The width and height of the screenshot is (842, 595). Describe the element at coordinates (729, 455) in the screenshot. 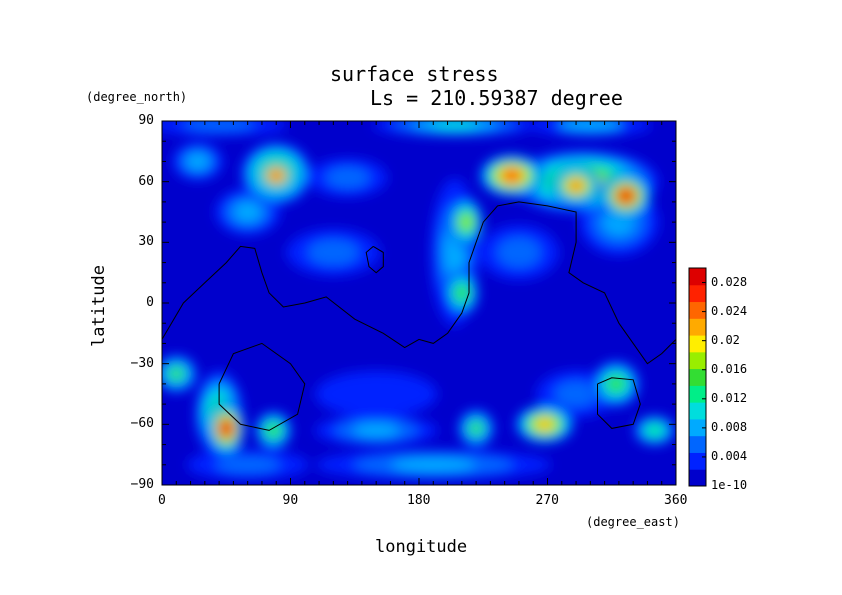

I see `colorbar-tick-label: 0.004` at that location.